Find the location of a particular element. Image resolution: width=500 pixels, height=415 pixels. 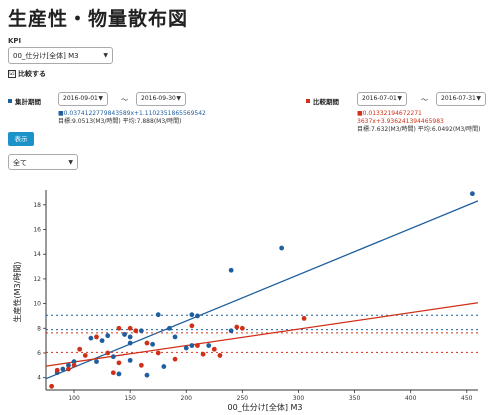

y-tick-label: 12 is located at coordinates (37, 279).